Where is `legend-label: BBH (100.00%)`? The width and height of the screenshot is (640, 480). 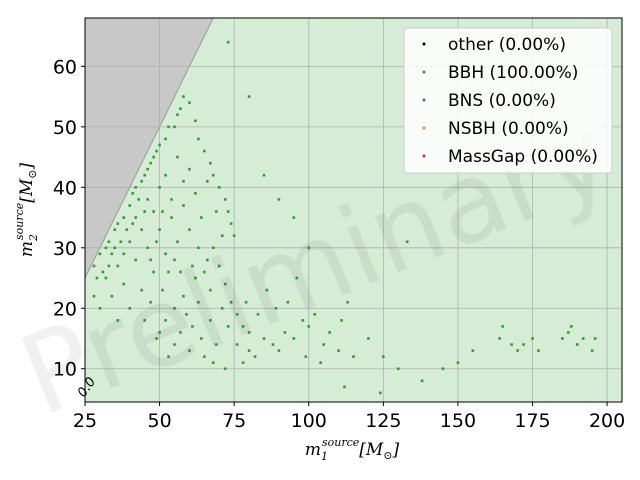 legend-label: BBH (100.00%) is located at coordinates (513, 73).